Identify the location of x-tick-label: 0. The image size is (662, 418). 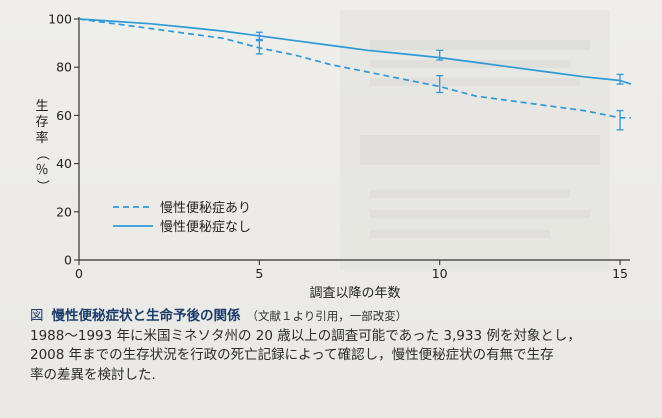
(79, 273).